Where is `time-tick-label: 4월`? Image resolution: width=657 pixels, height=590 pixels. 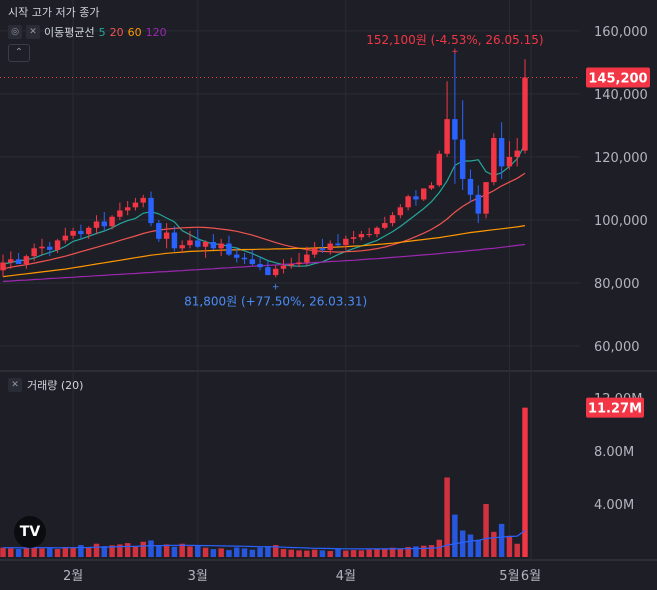
time-tick-label: 4월 is located at coordinates (346, 576).